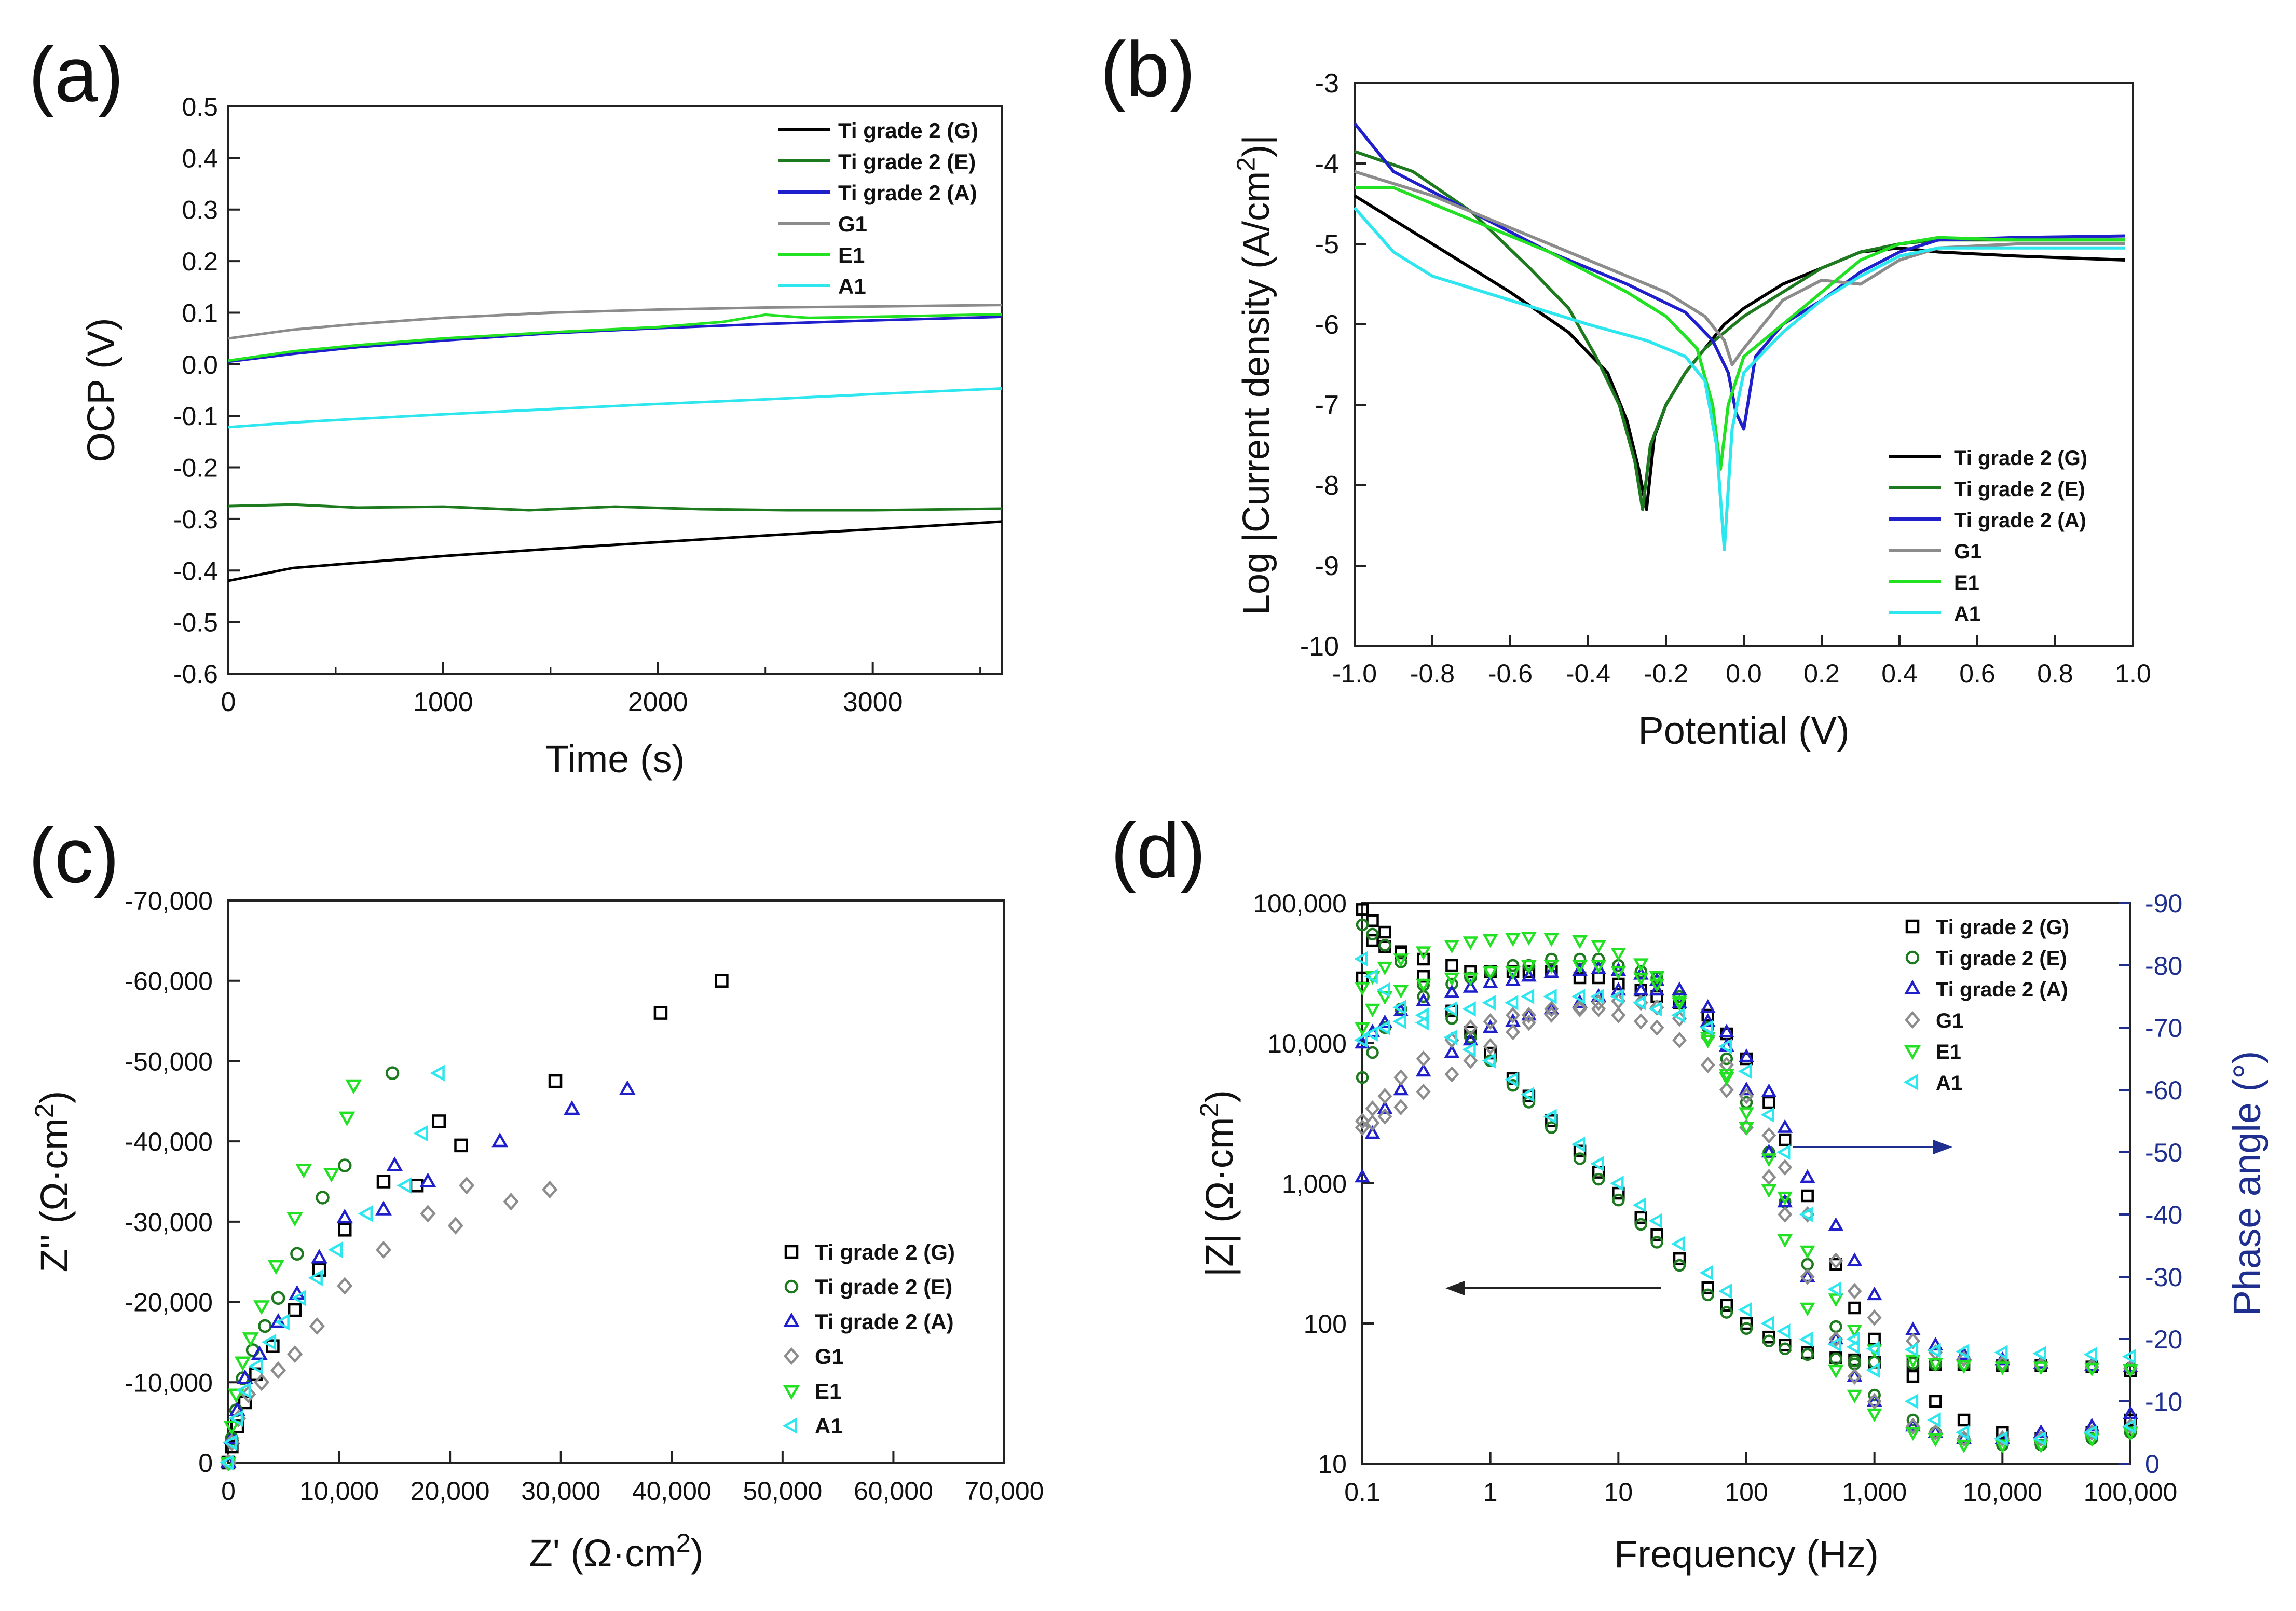 Image resolution: width=2296 pixels, height=1611 pixels. I want to click on y-tick-label: 10, so click(1332, 1465).